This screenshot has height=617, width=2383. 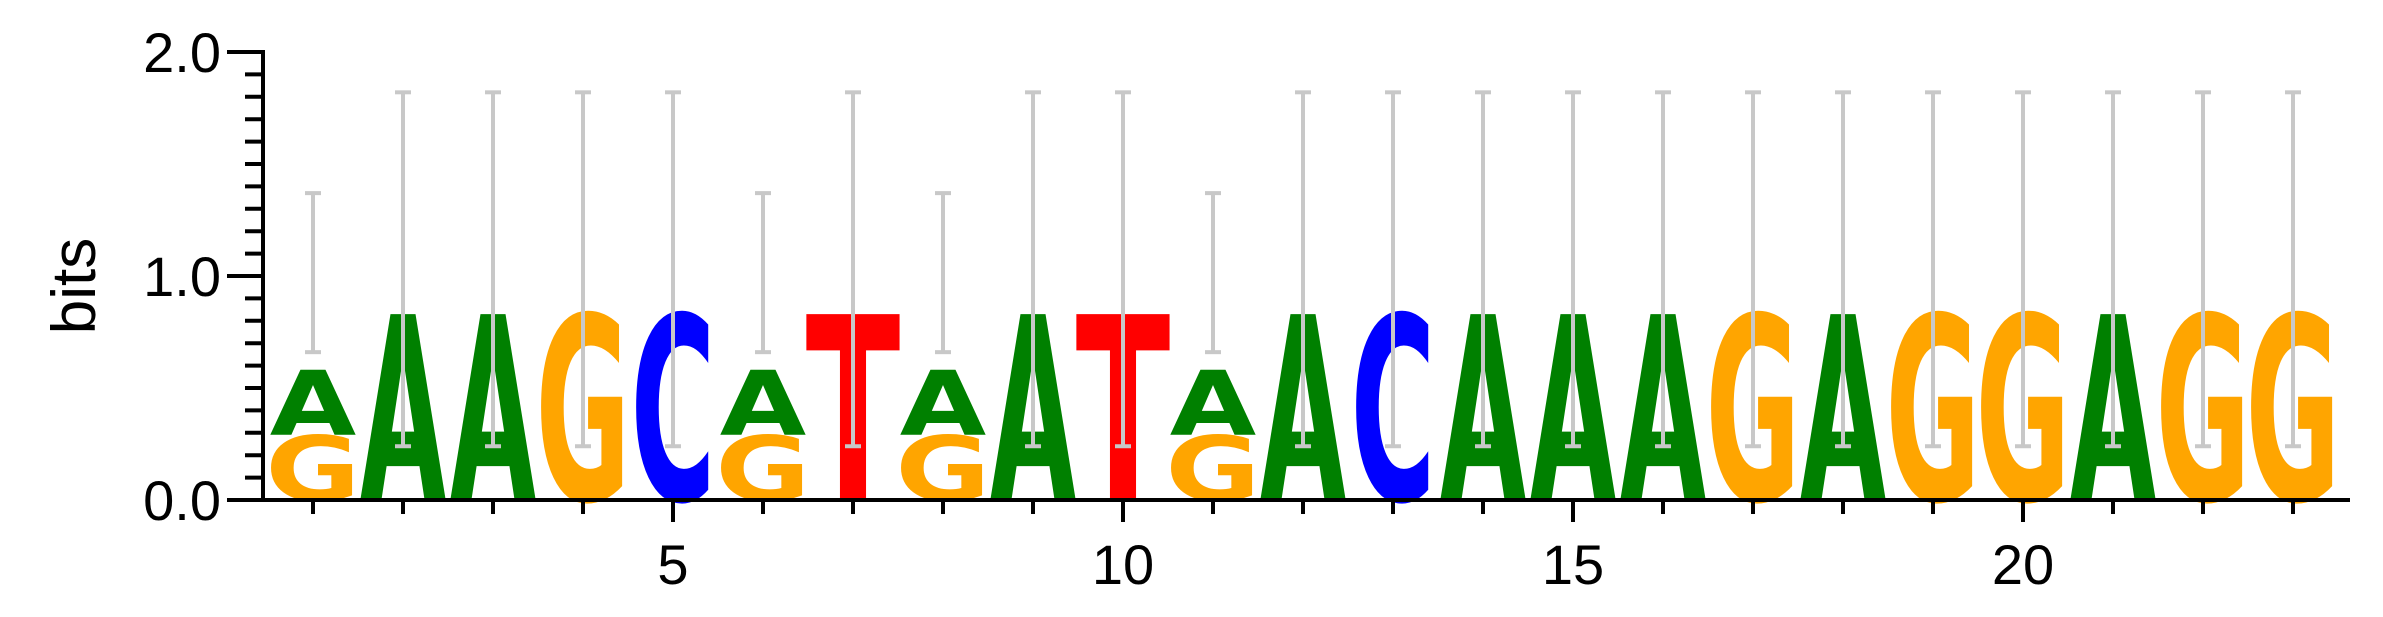 What do you see at coordinates (74, 286) in the screenshot?
I see `y-axis-title: bits` at bounding box center [74, 286].